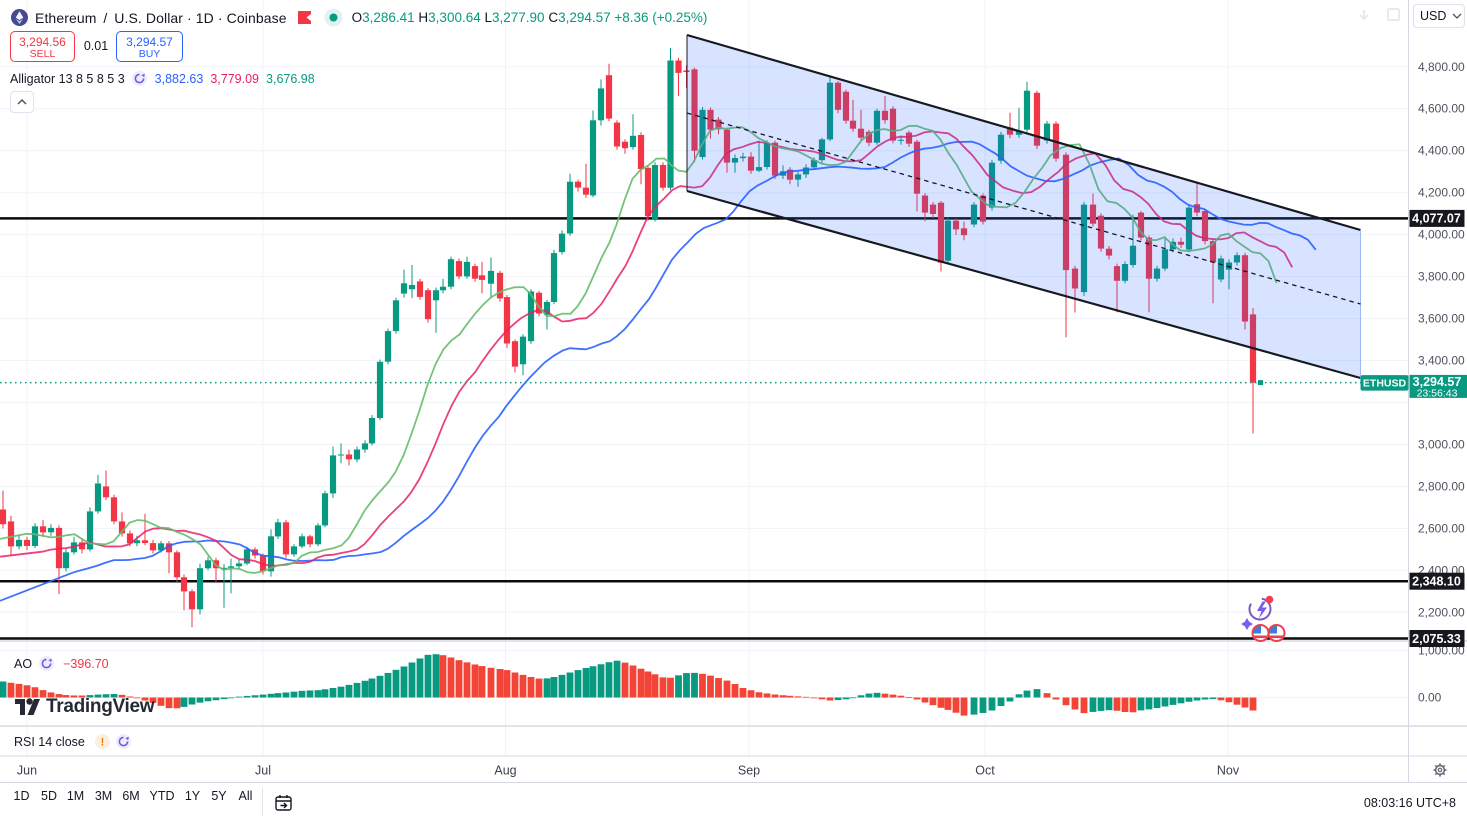 The image size is (1467, 820). I want to click on svg-text: Jun, so click(27, 771).